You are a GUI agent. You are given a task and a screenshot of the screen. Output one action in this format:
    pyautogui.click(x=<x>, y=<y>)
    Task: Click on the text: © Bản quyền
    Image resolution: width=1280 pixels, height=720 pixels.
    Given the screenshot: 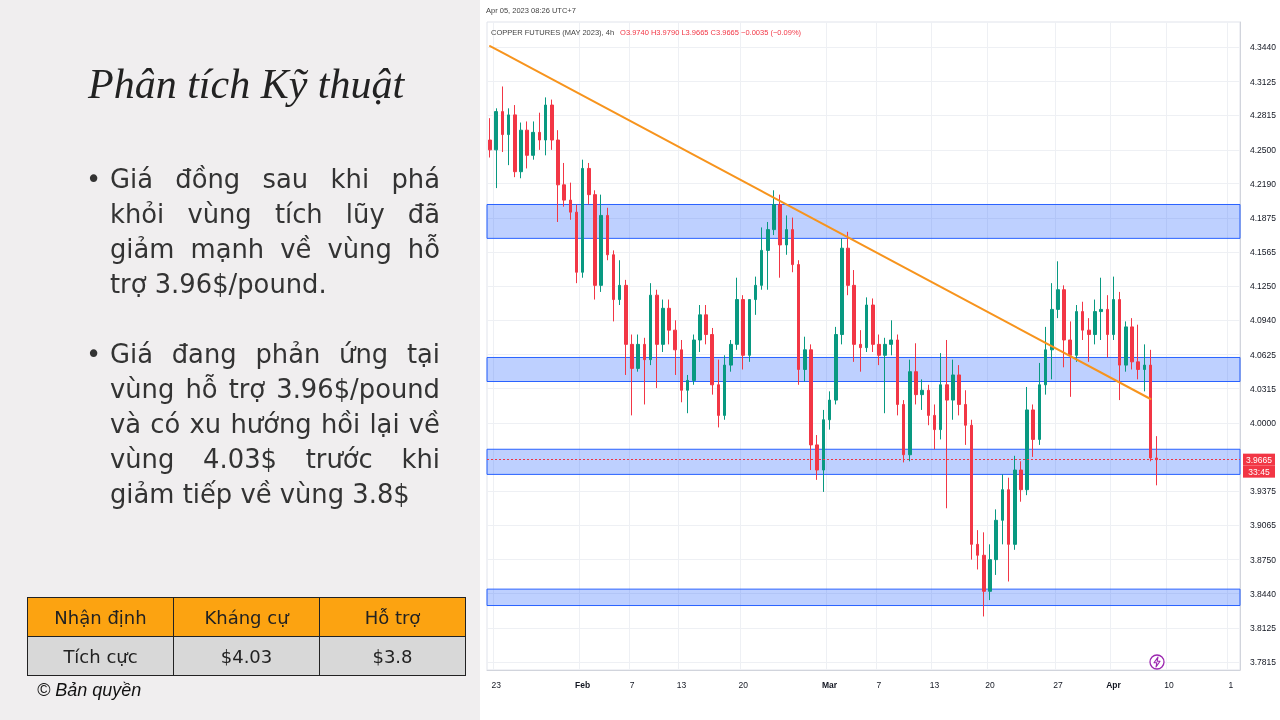 What is the action you would take?
    pyautogui.click(x=89, y=690)
    